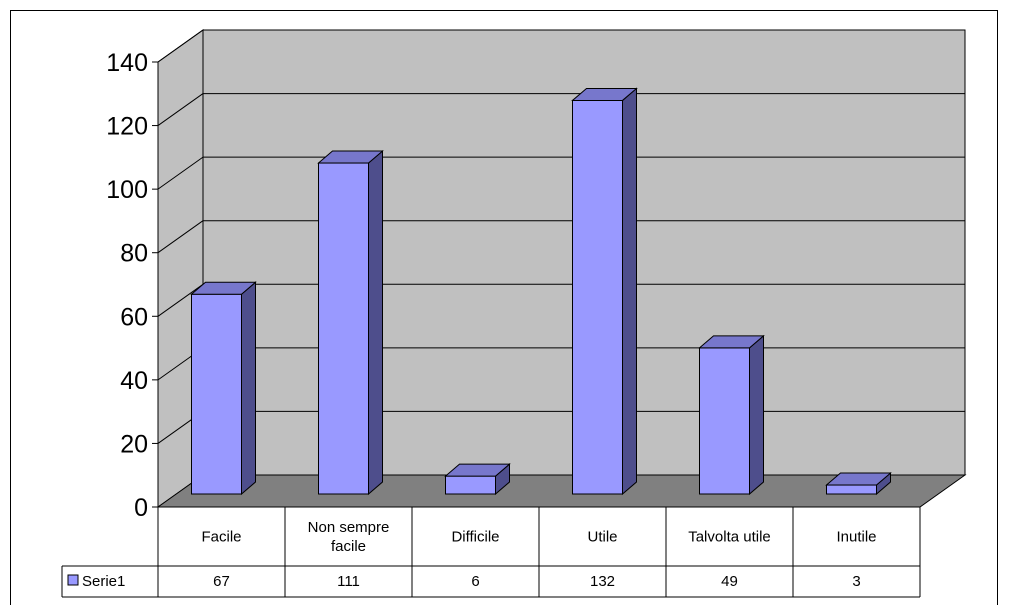 This screenshot has width=1010, height=605. Describe the element at coordinates (221, 537) in the screenshot. I see `category-label: Facile` at that location.